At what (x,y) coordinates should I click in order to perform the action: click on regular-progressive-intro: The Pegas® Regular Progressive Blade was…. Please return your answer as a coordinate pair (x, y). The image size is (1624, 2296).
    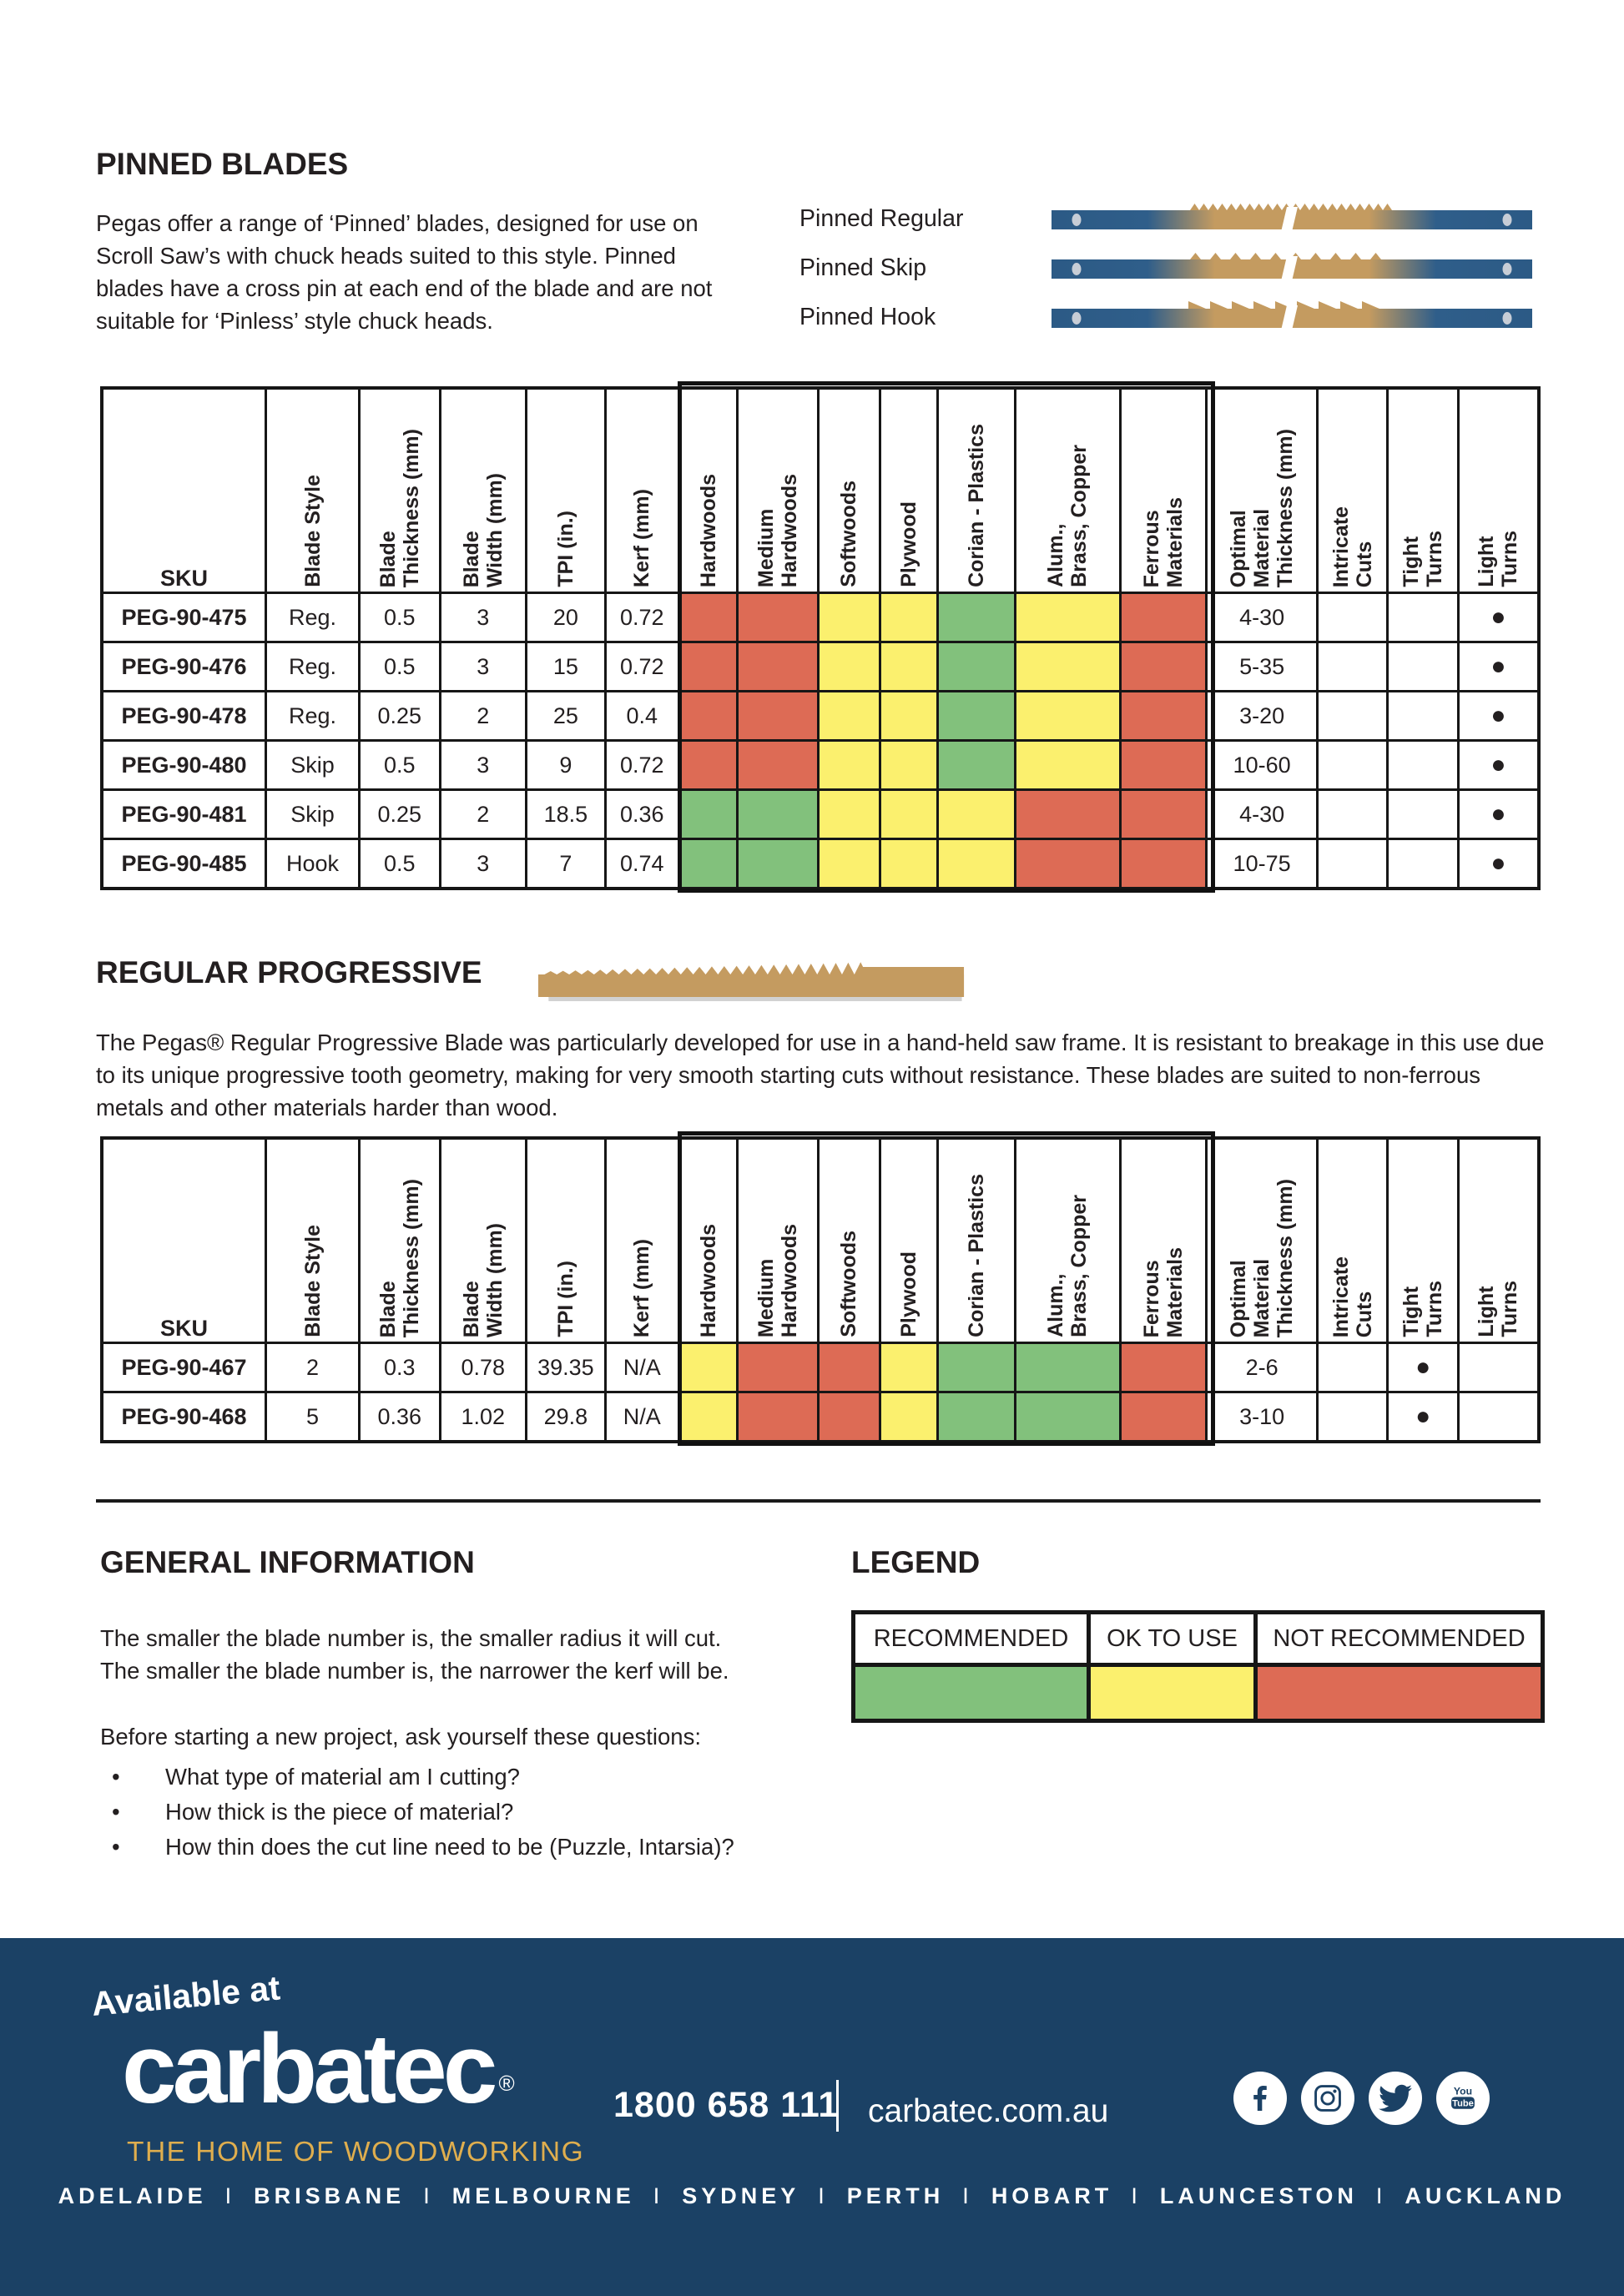
    Looking at the image, I should click on (820, 1075).